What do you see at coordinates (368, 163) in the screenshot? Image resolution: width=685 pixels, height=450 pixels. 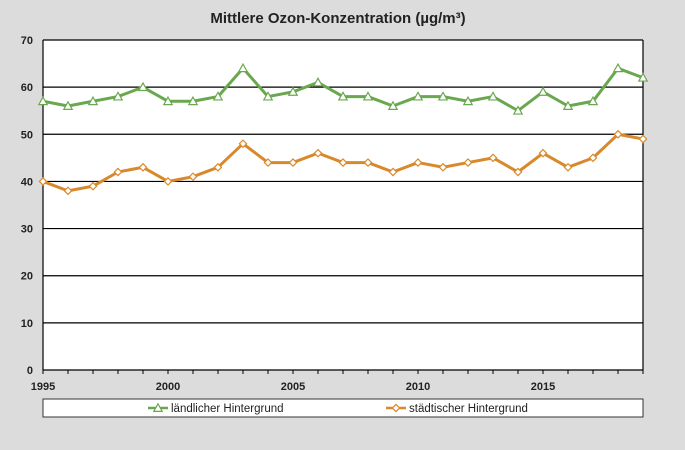 I see `series-1-point-2008` at bounding box center [368, 163].